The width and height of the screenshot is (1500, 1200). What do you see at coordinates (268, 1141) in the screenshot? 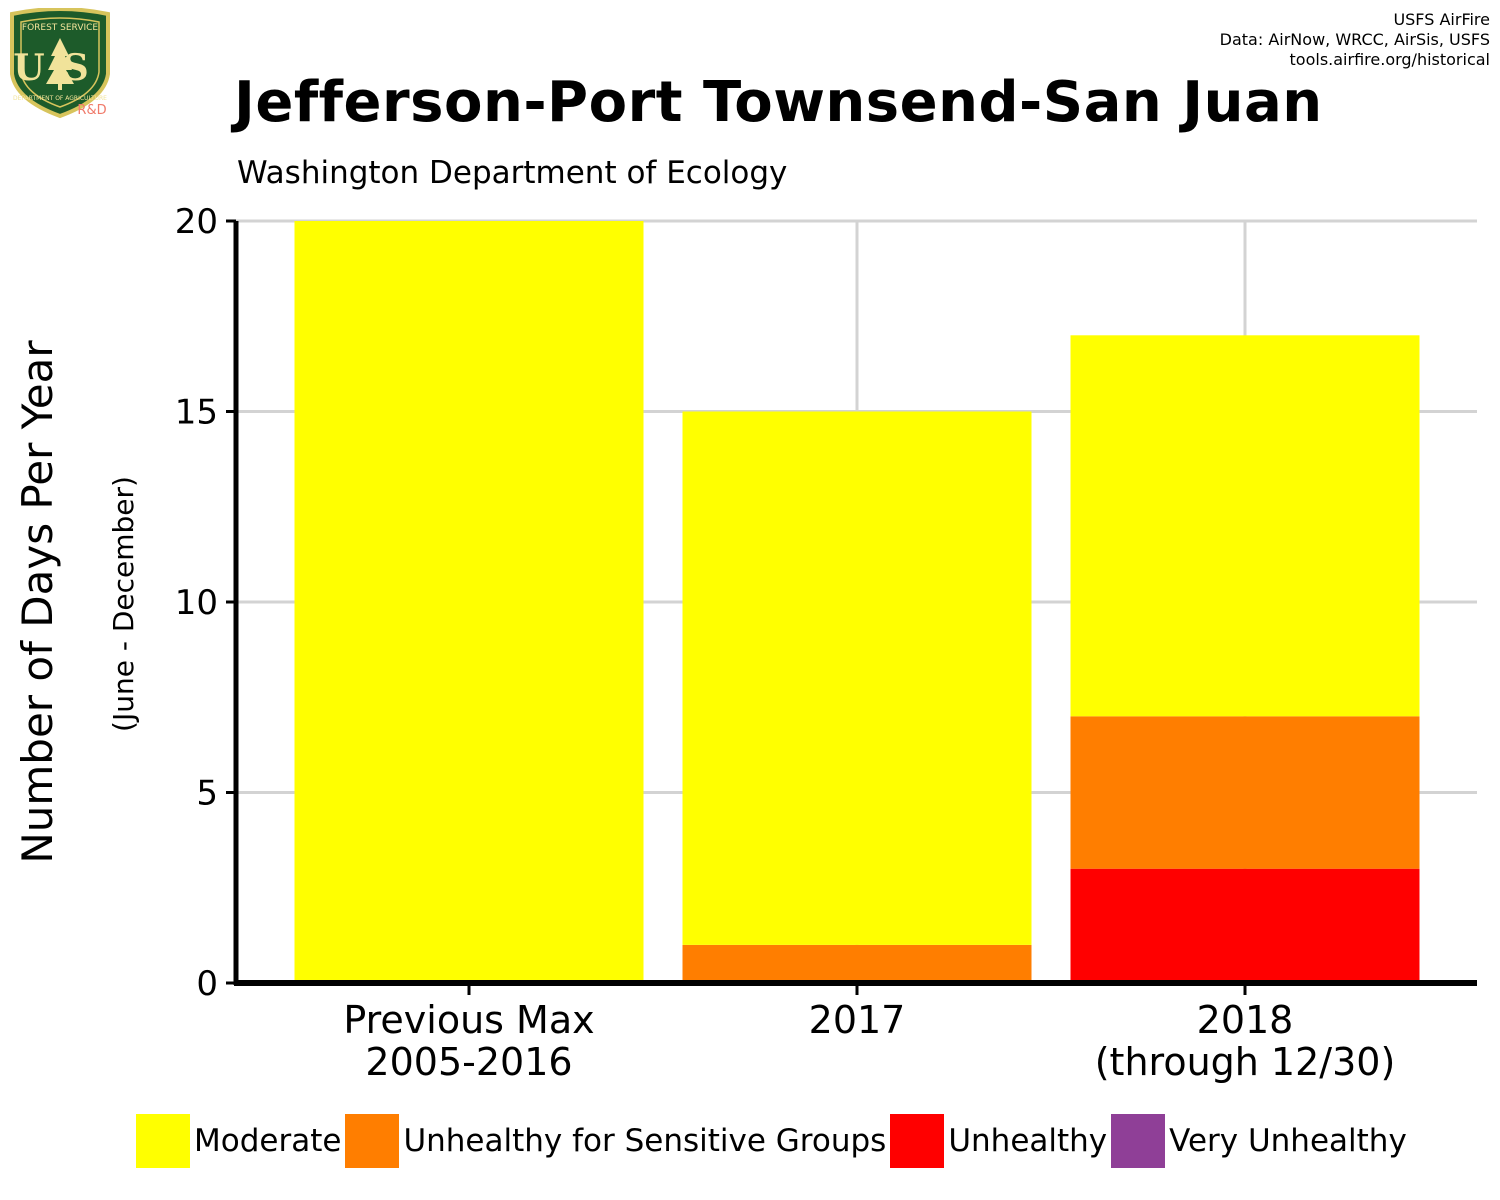
I see `legend-label: Moderate` at bounding box center [268, 1141].